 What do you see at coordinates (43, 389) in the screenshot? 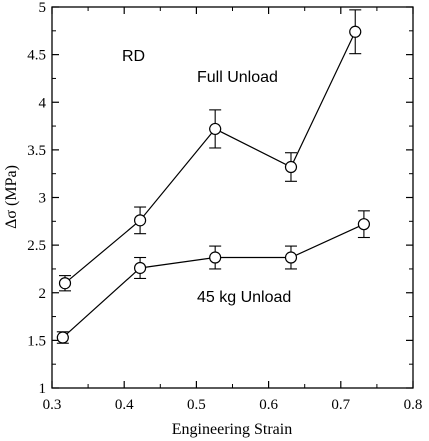
I see `y-tick-label: 1` at bounding box center [43, 389].